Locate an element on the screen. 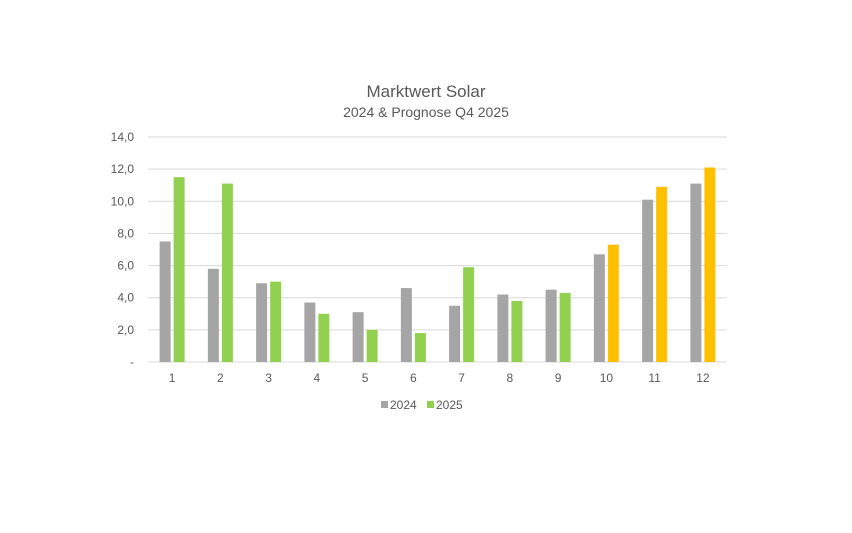 The width and height of the screenshot is (852, 533). legend-swatch-2024 is located at coordinates (384, 404).